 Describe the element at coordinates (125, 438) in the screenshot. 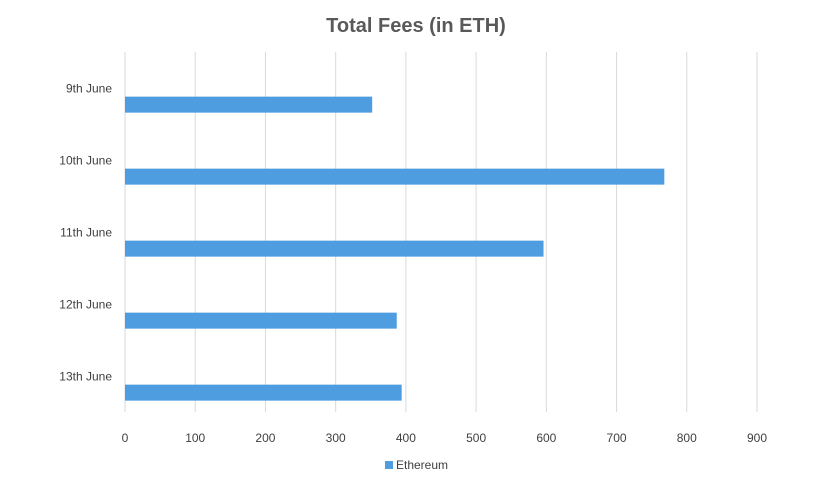

I see `x-tick-label: 0` at that location.